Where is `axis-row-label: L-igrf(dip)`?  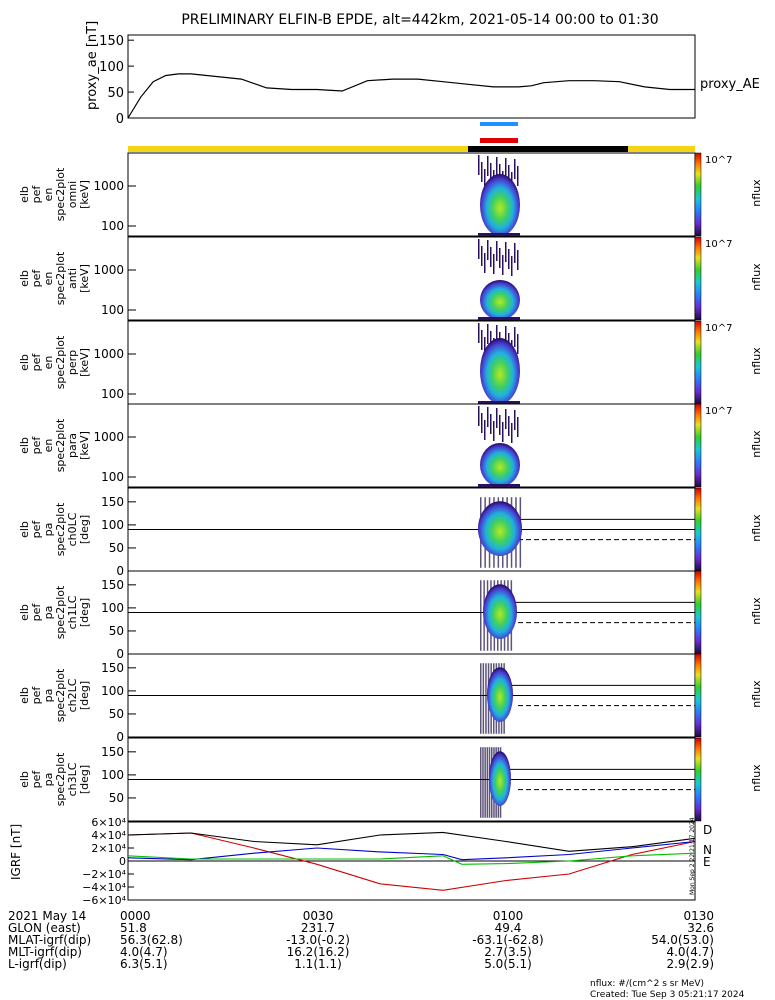 axis-row-label: L-igrf(dip) is located at coordinates (37, 964).